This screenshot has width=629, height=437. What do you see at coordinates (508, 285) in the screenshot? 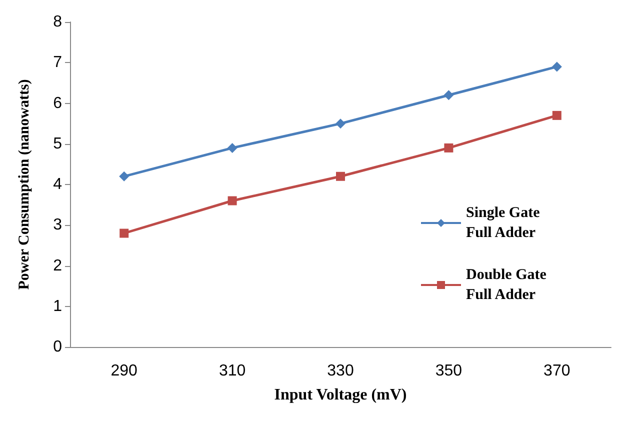
I see `legend-label: Double Gate Full Adder` at bounding box center [508, 285].